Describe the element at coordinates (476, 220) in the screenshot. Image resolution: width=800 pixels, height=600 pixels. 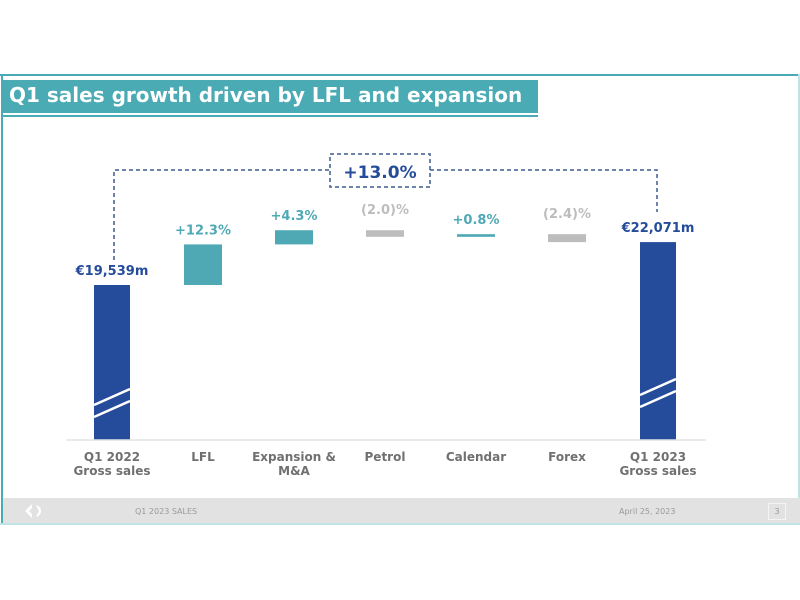
I see `data-label: +0.8%` at that location.